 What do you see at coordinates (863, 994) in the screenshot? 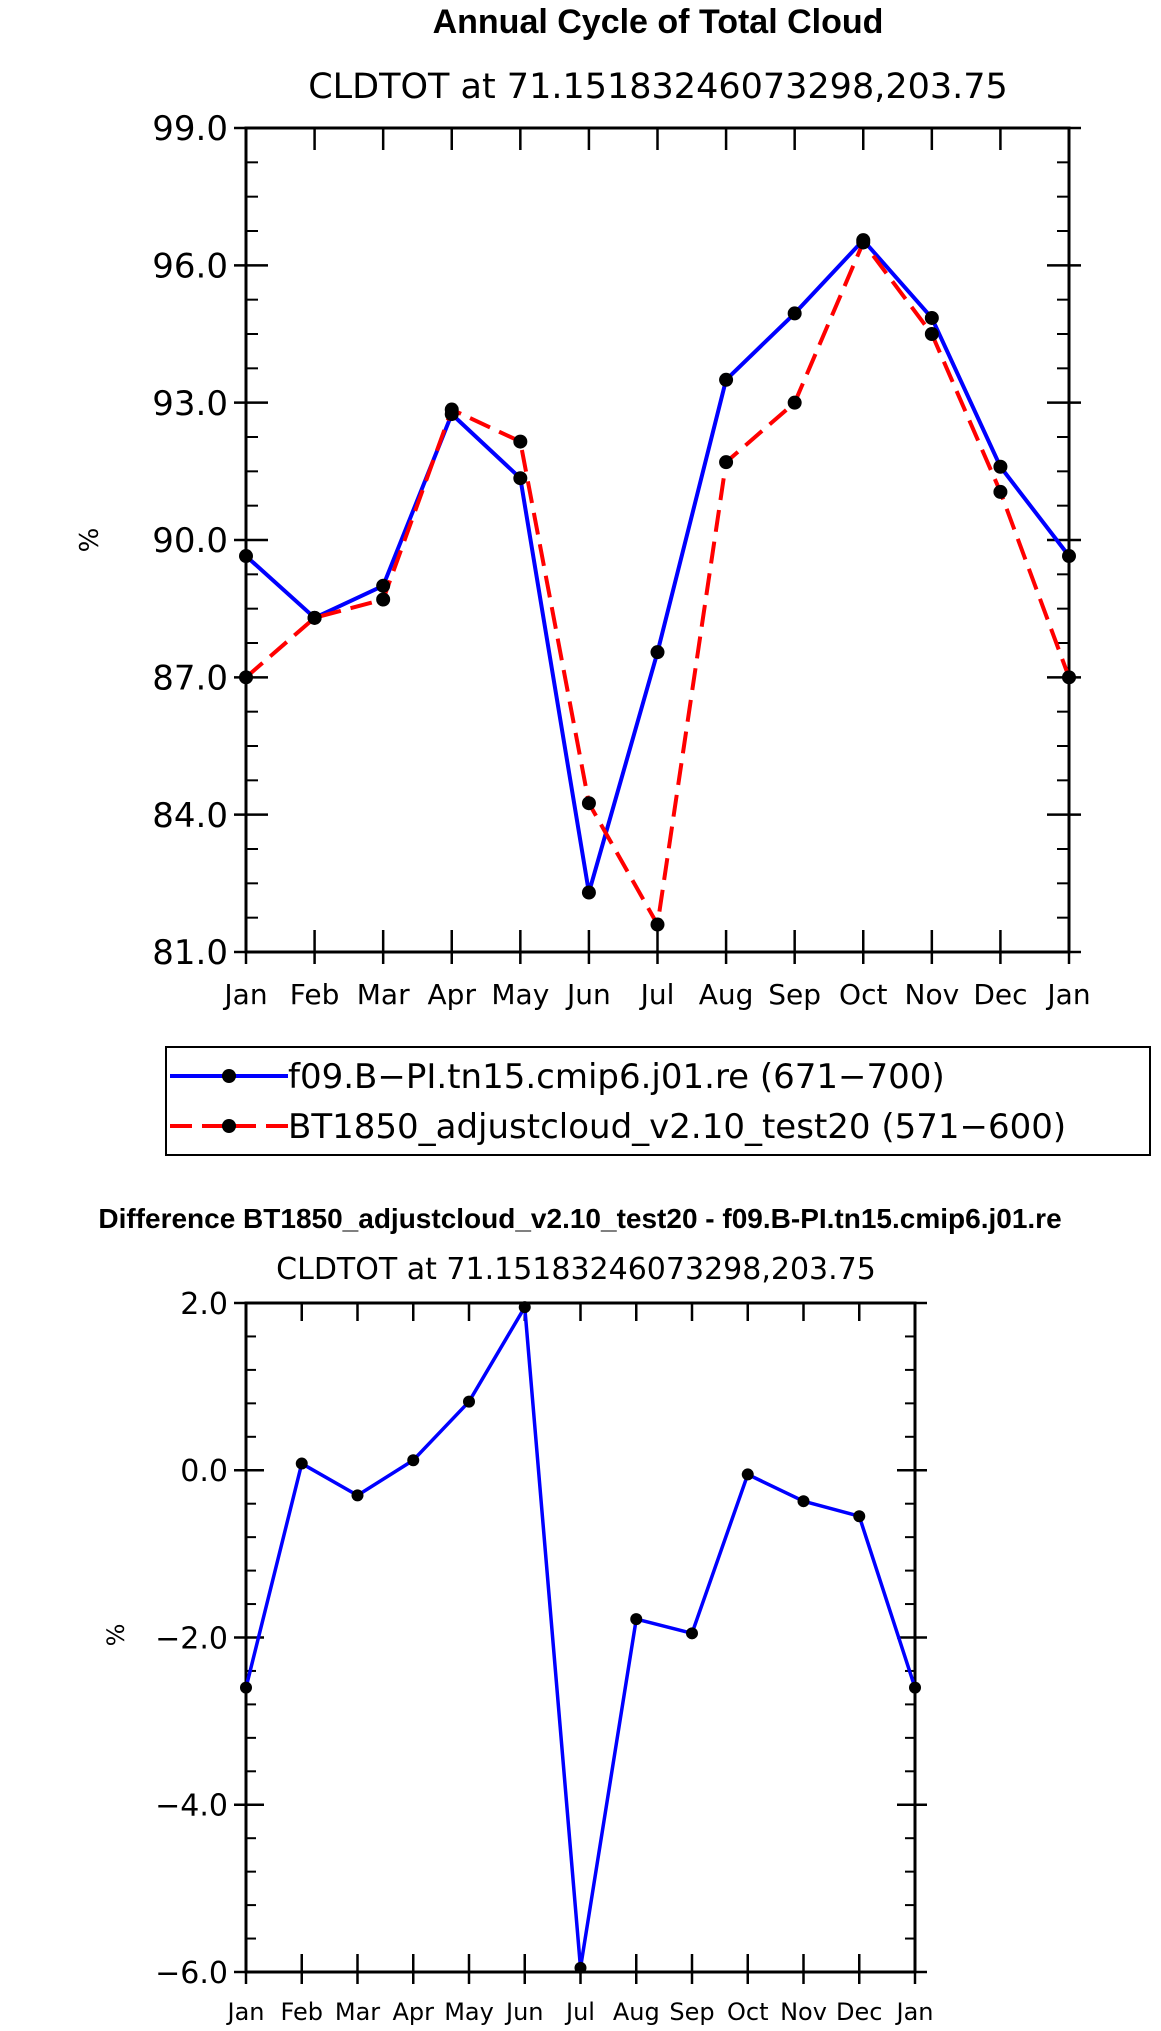
I see `top-x-tick-label: Oct` at bounding box center [863, 994].